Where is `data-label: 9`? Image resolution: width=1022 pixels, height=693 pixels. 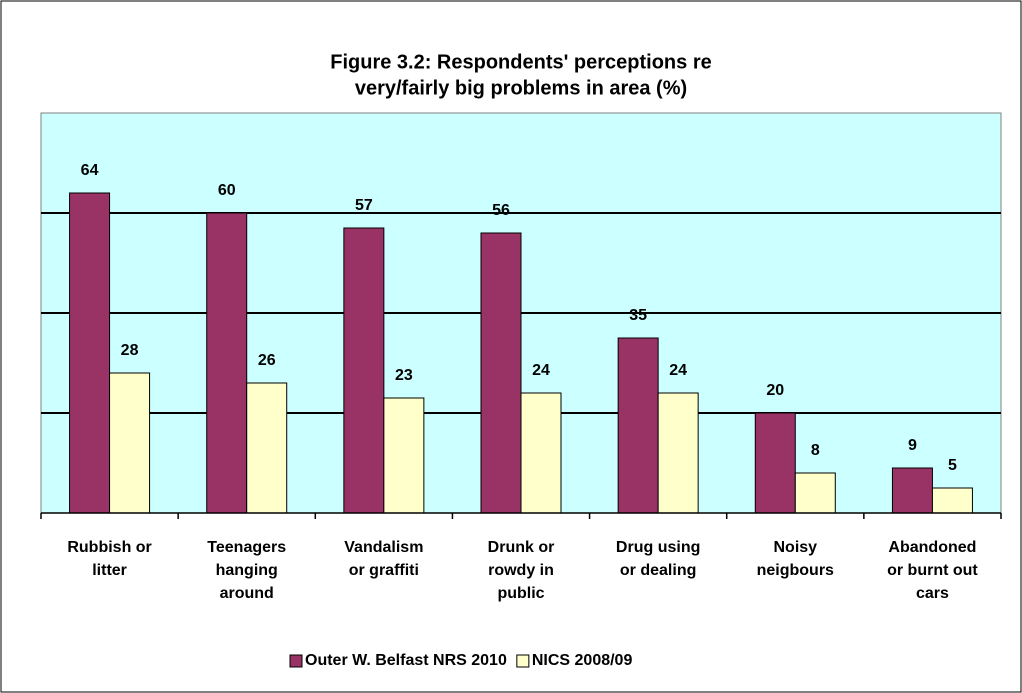 data-label: 9 is located at coordinates (912, 445).